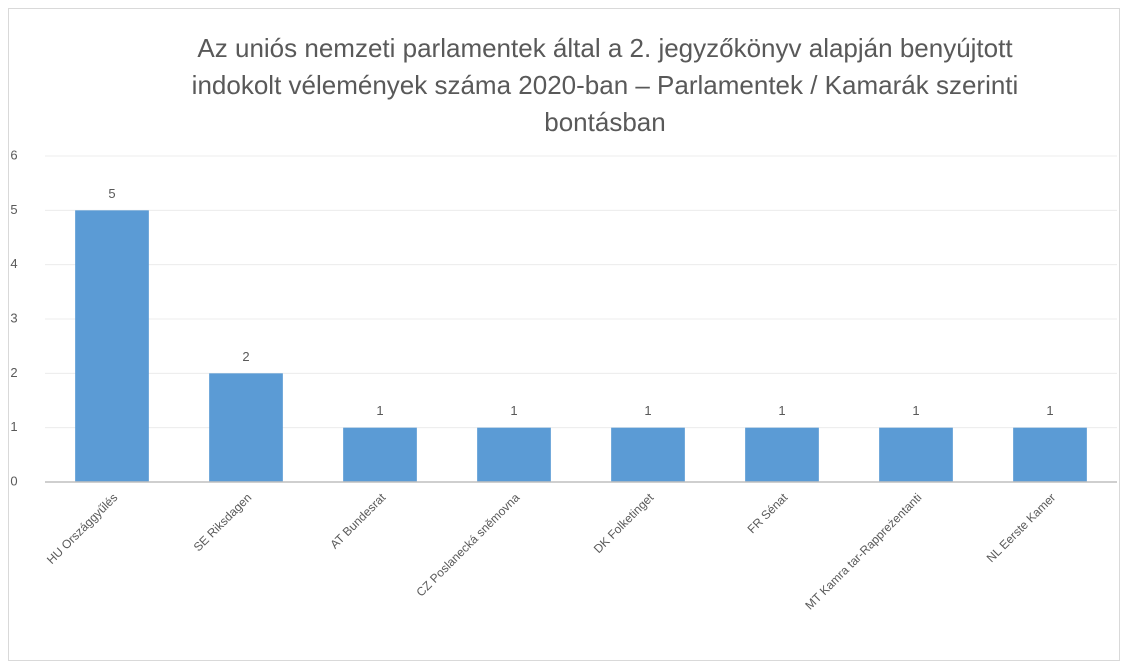 Image resolution: width=1129 pixels, height=670 pixels. What do you see at coordinates (223, 522) in the screenshot?
I see `x-tick-label: SE Riksdagen` at bounding box center [223, 522].